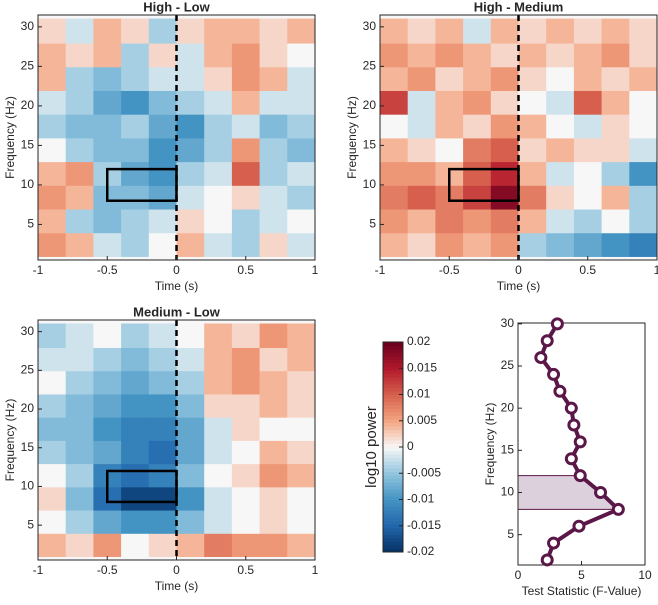  Describe the element at coordinates (370, 26) in the screenshot. I see `y-tick-label: 30` at that location.